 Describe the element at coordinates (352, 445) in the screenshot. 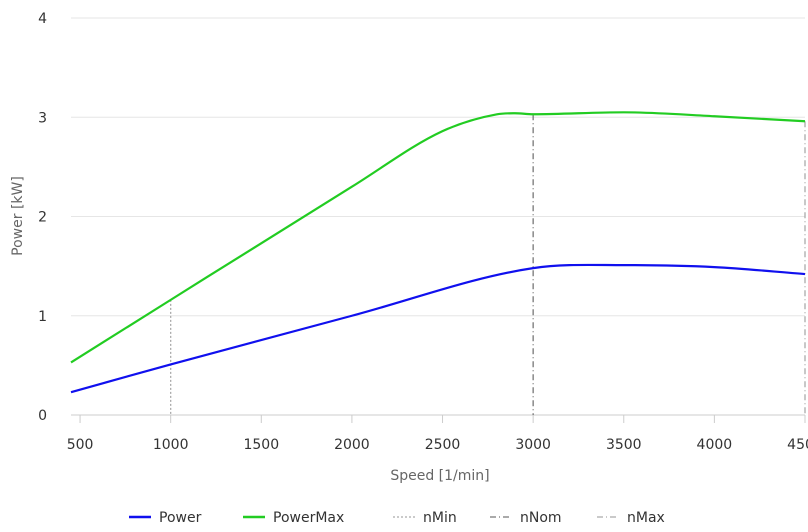

I see `x-tick-label: 2000` at that location.